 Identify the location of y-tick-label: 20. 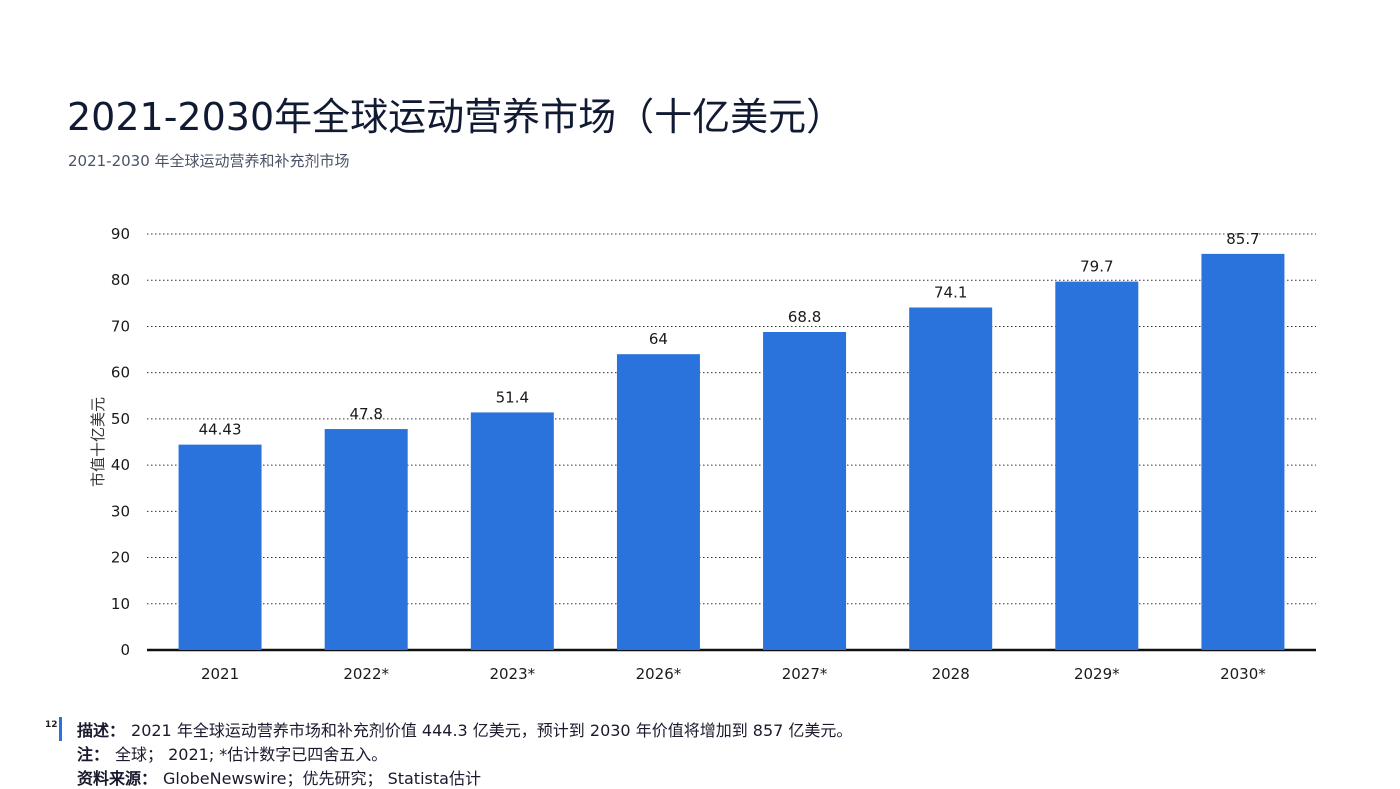
(120, 558).